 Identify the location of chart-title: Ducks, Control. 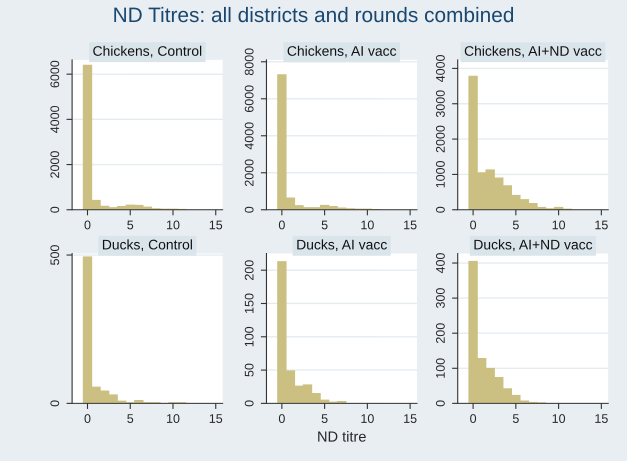
(147, 245).